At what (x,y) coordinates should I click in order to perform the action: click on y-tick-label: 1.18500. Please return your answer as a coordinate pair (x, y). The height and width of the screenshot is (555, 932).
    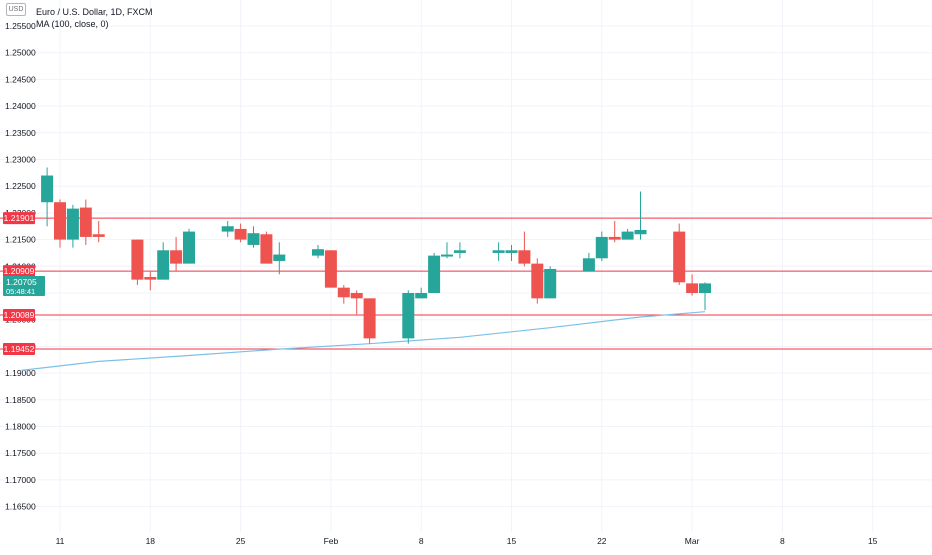
    Looking at the image, I should click on (20, 400).